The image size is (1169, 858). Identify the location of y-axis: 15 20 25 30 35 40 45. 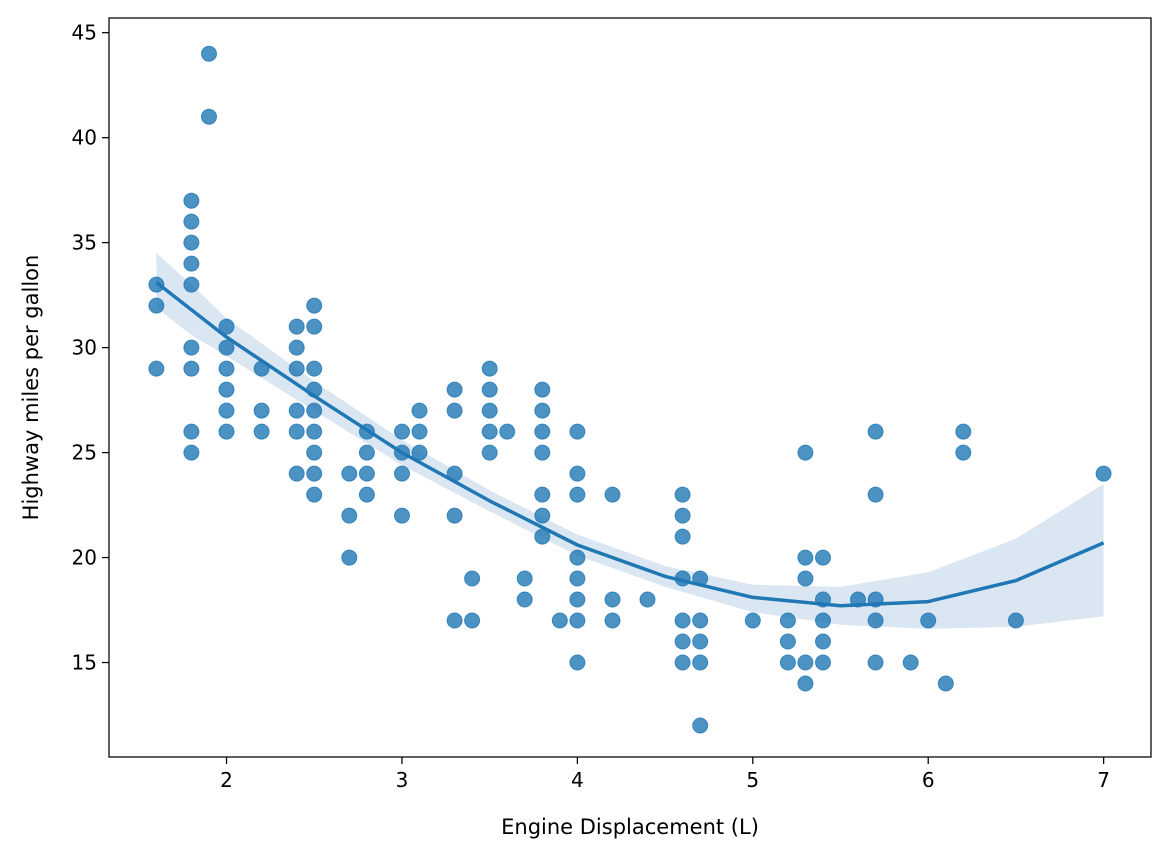
(90, 348).